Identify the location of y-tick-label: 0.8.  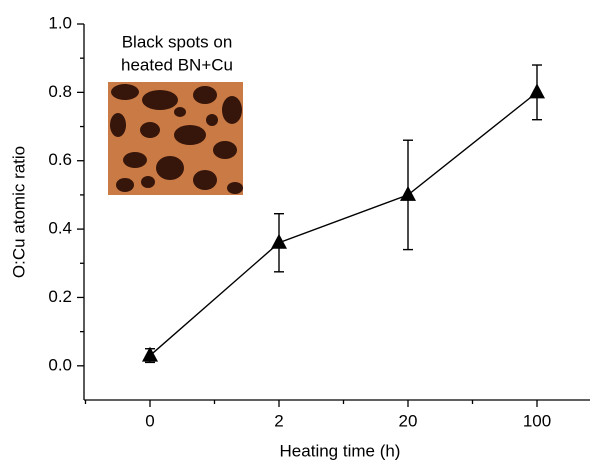
(60, 91).